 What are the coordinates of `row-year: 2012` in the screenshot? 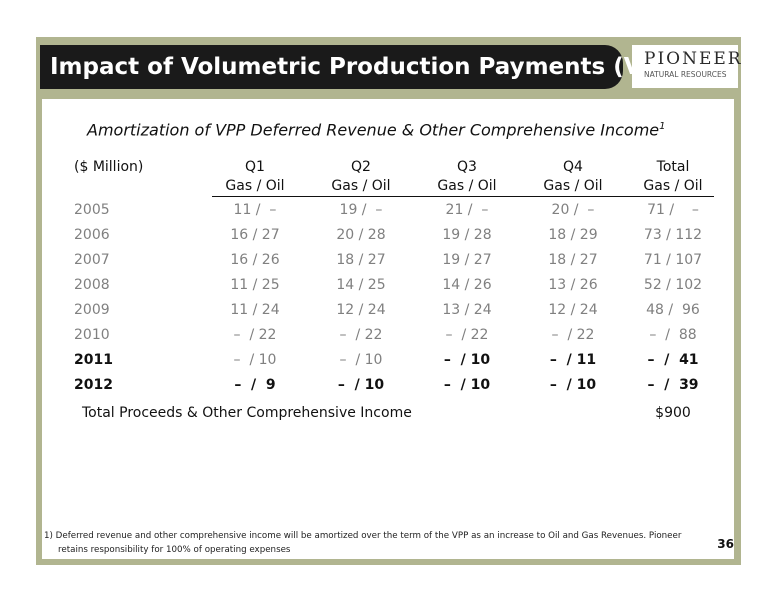 It's located at (93, 385).